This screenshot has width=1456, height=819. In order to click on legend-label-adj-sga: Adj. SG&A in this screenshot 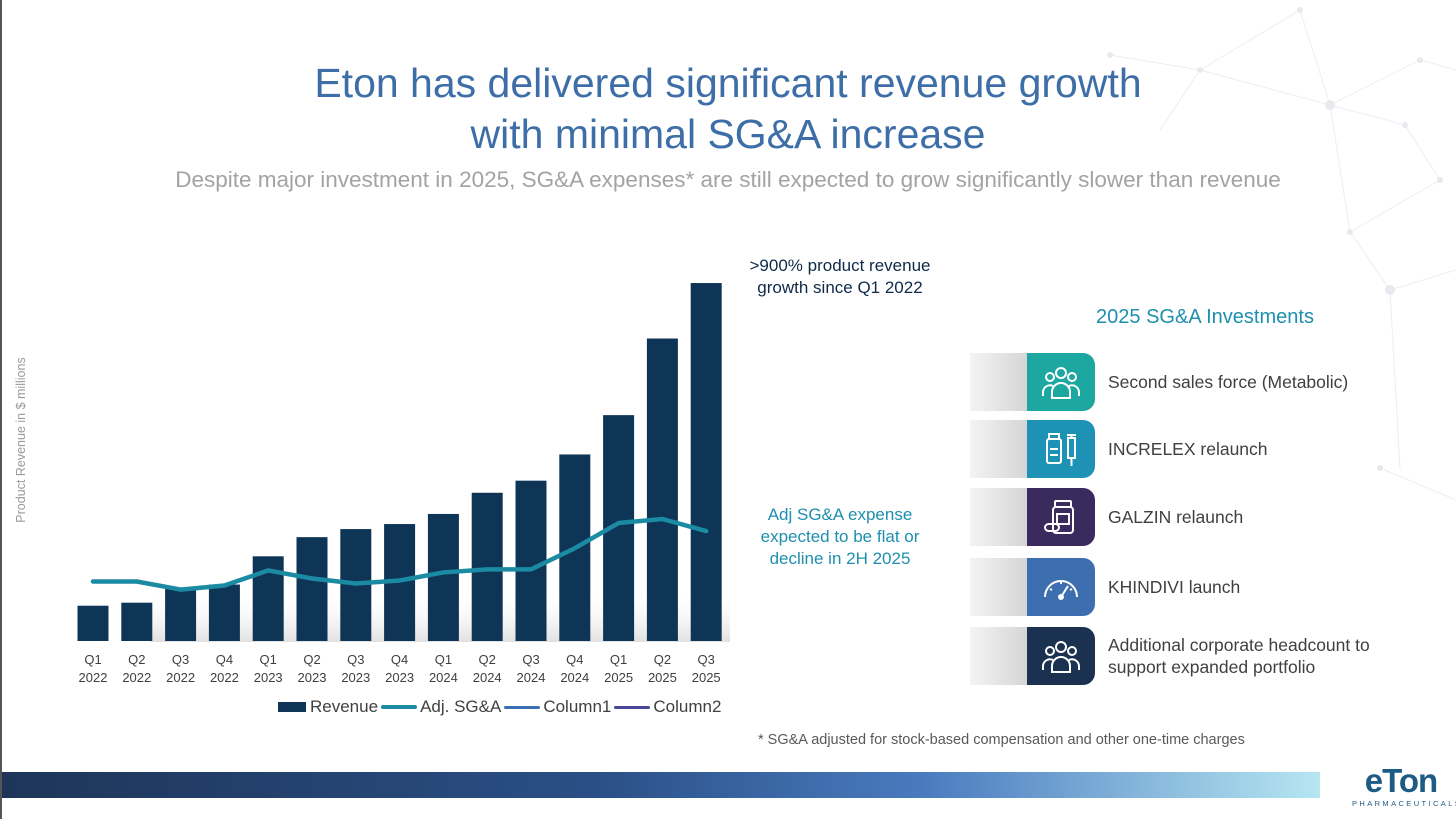, I will do `click(461, 706)`.